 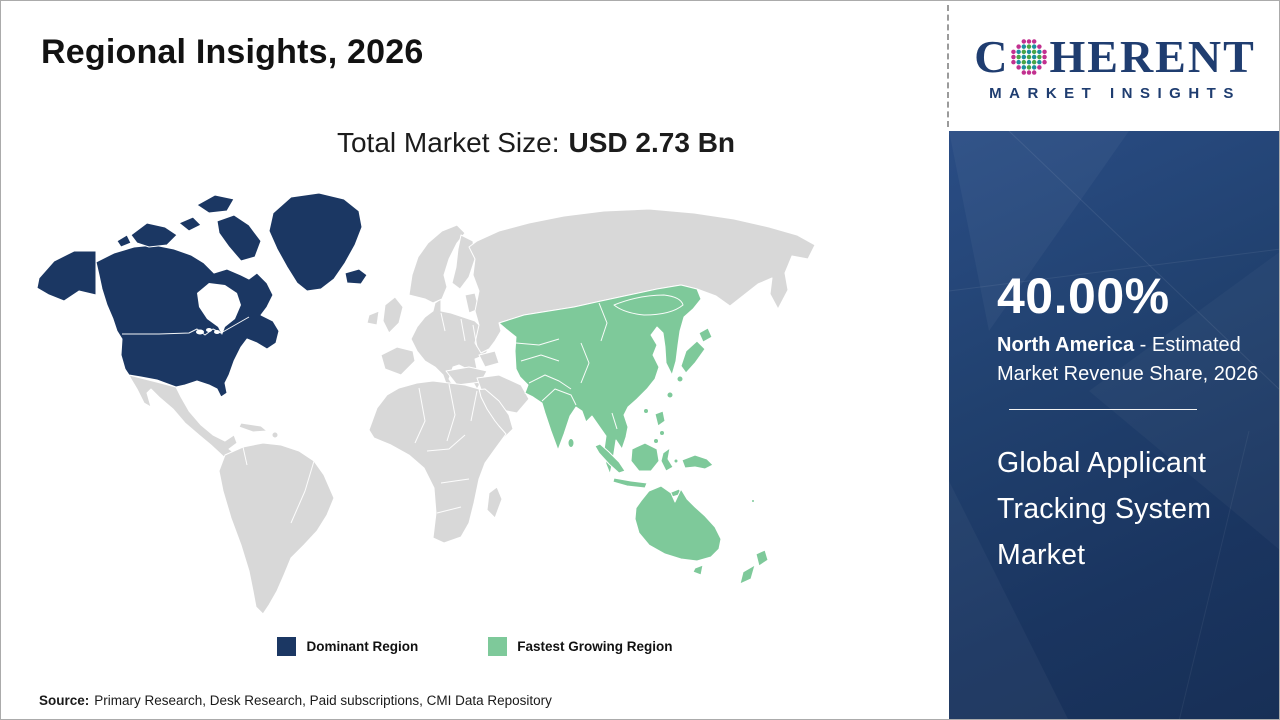 What do you see at coordinates (676, 461) in the screenshot?
I see `land-maluku` at bounding box center [676, 461].